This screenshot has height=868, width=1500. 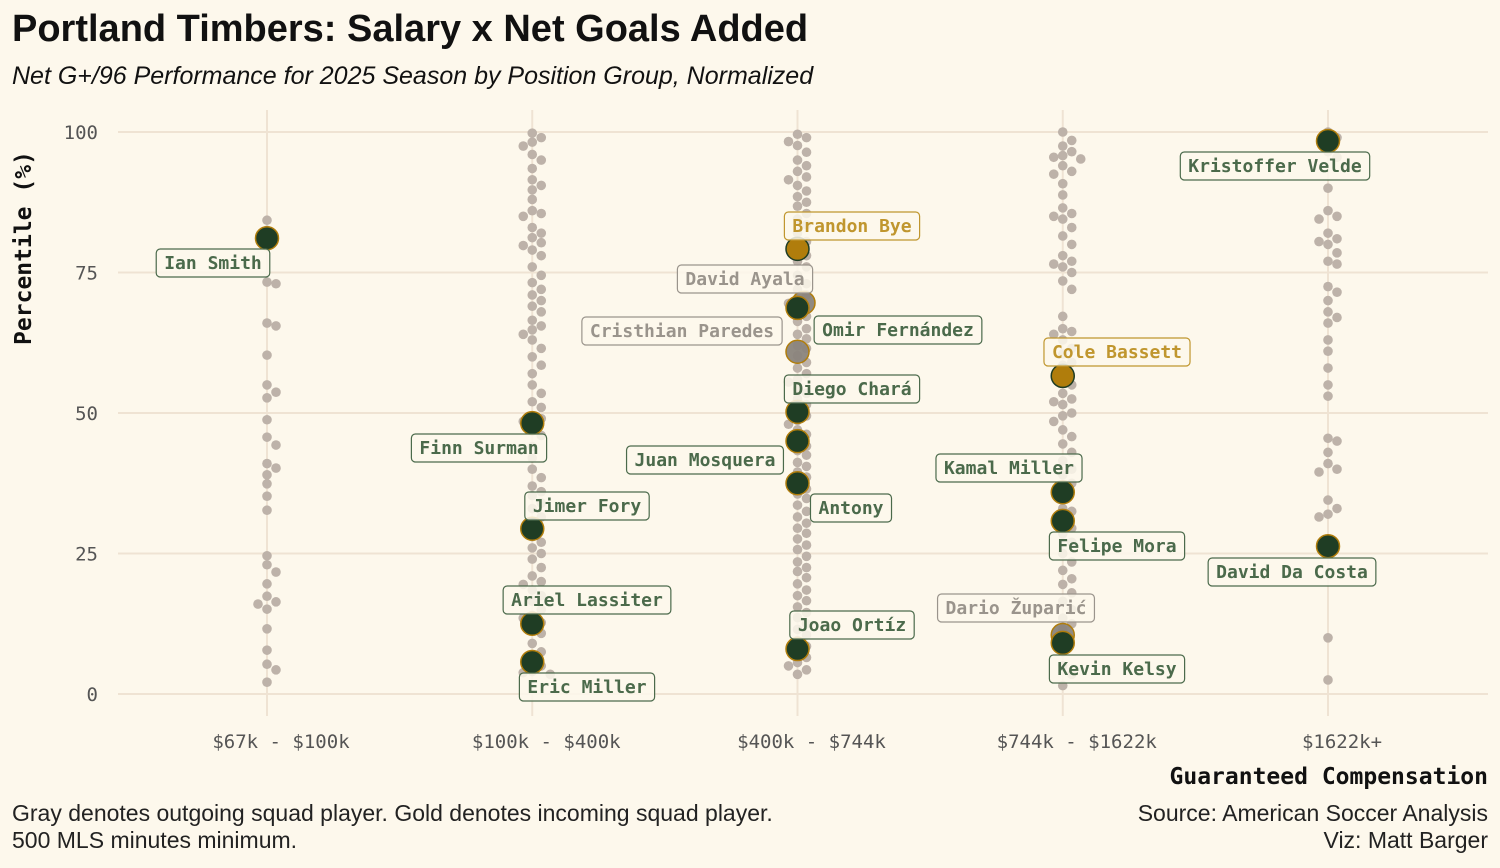 What do you see at coordinates (1016, 608) in the screenshot?
I see `player-name: Dario Župarić` at bounding box center [1016, 608].